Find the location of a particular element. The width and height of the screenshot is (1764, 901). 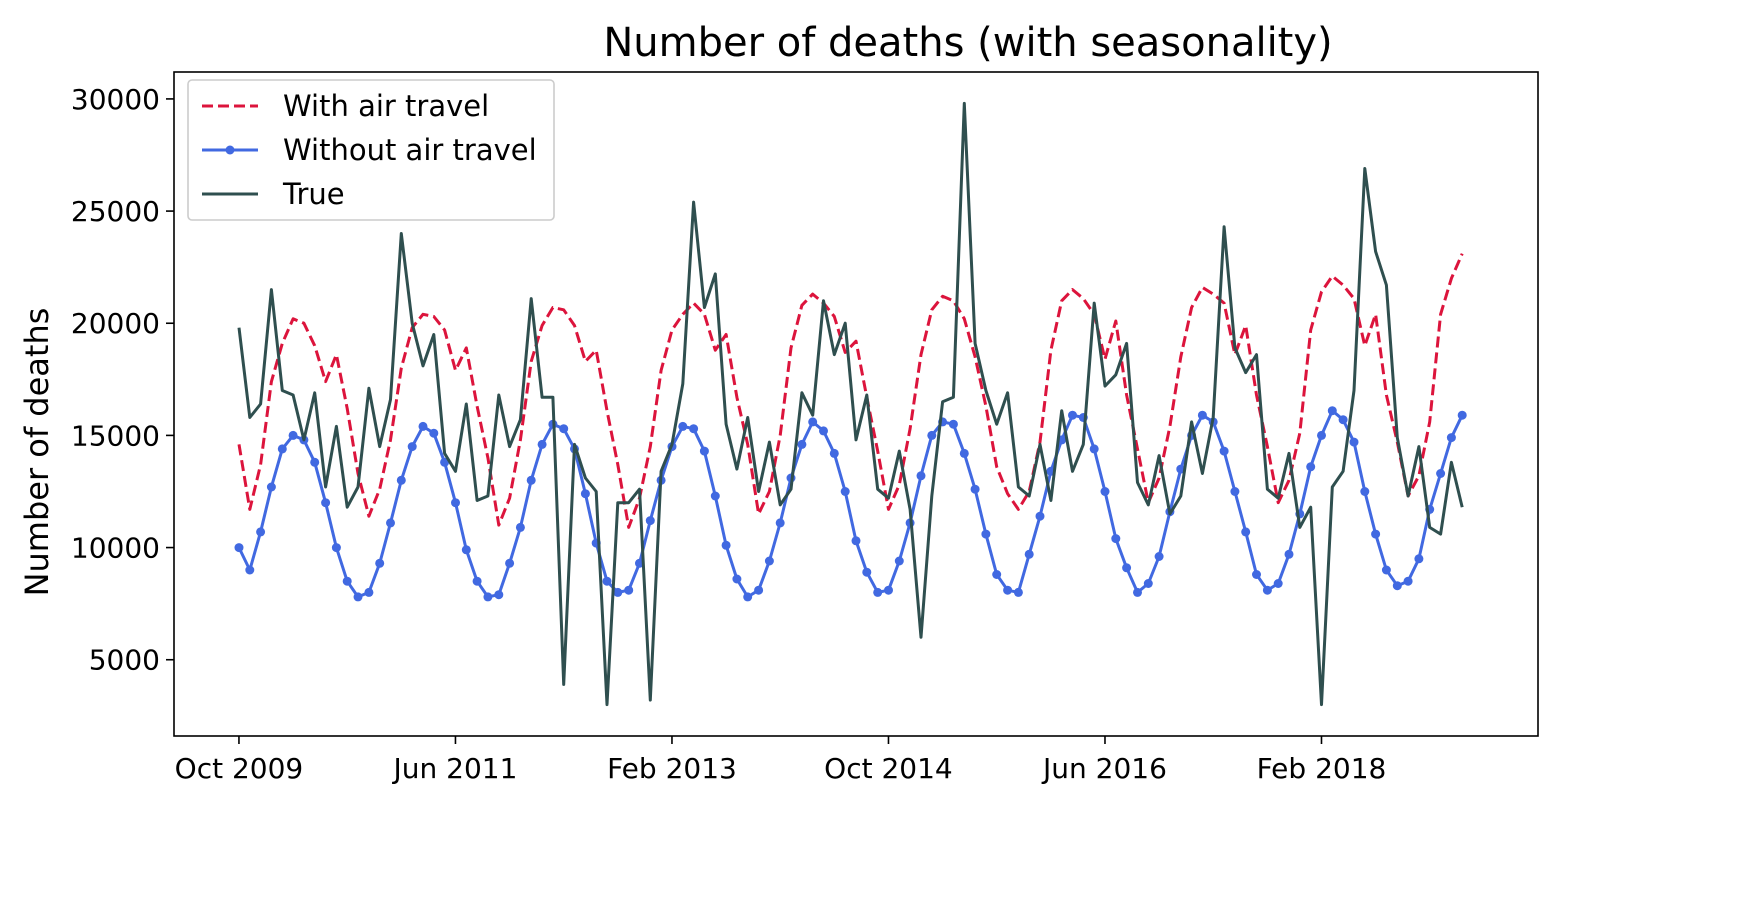

legend: With air travel Without air travel True is located at coordinates (371, 150).